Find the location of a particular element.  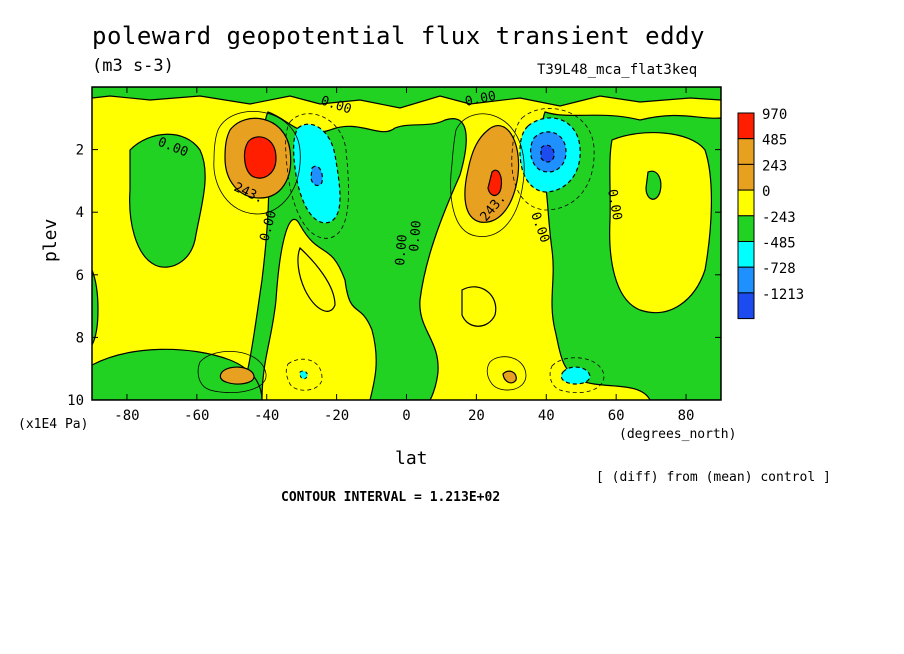

yellow-island-center is located at coordinates (316, 279).